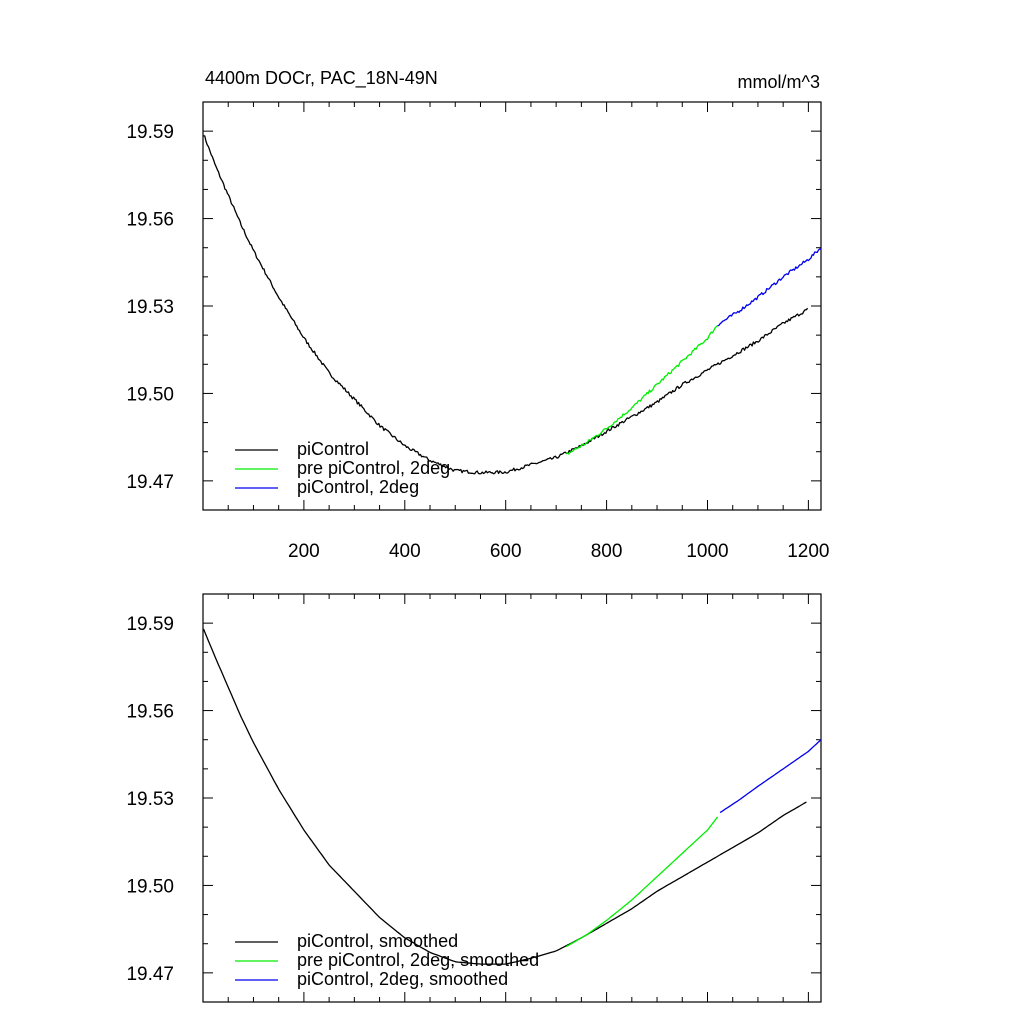 This screenshot has height=1024, width=1024. I want to click on legend-label: pre piControl, 2deg, smoothed, so click(418, 960).